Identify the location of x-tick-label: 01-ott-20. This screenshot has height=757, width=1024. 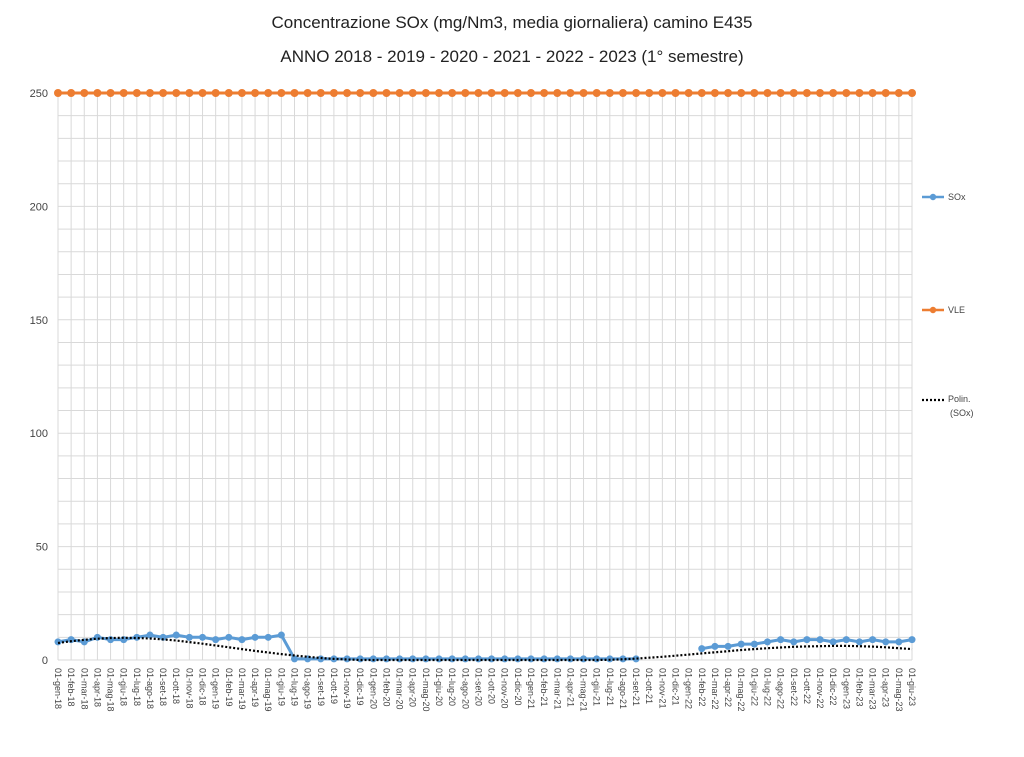
(492, 686).